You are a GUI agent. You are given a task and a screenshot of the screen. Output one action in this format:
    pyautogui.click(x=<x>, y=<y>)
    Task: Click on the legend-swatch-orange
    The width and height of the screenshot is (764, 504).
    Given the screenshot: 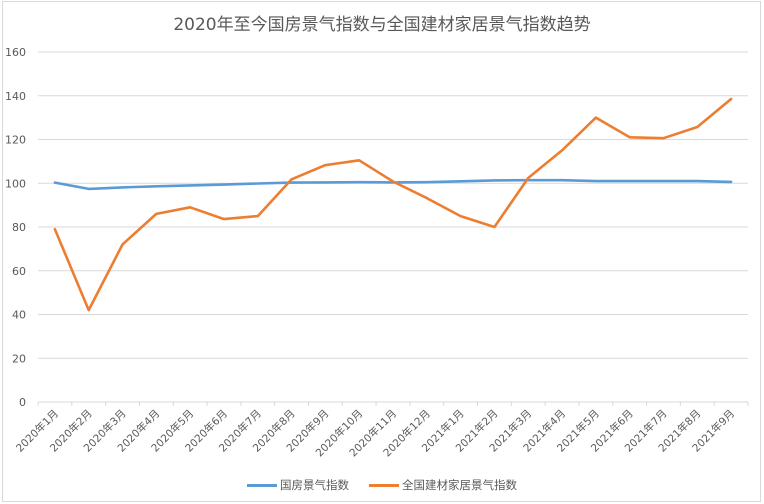 What is the action you would take?
    pyautogui.click(x=384, y=485)
    